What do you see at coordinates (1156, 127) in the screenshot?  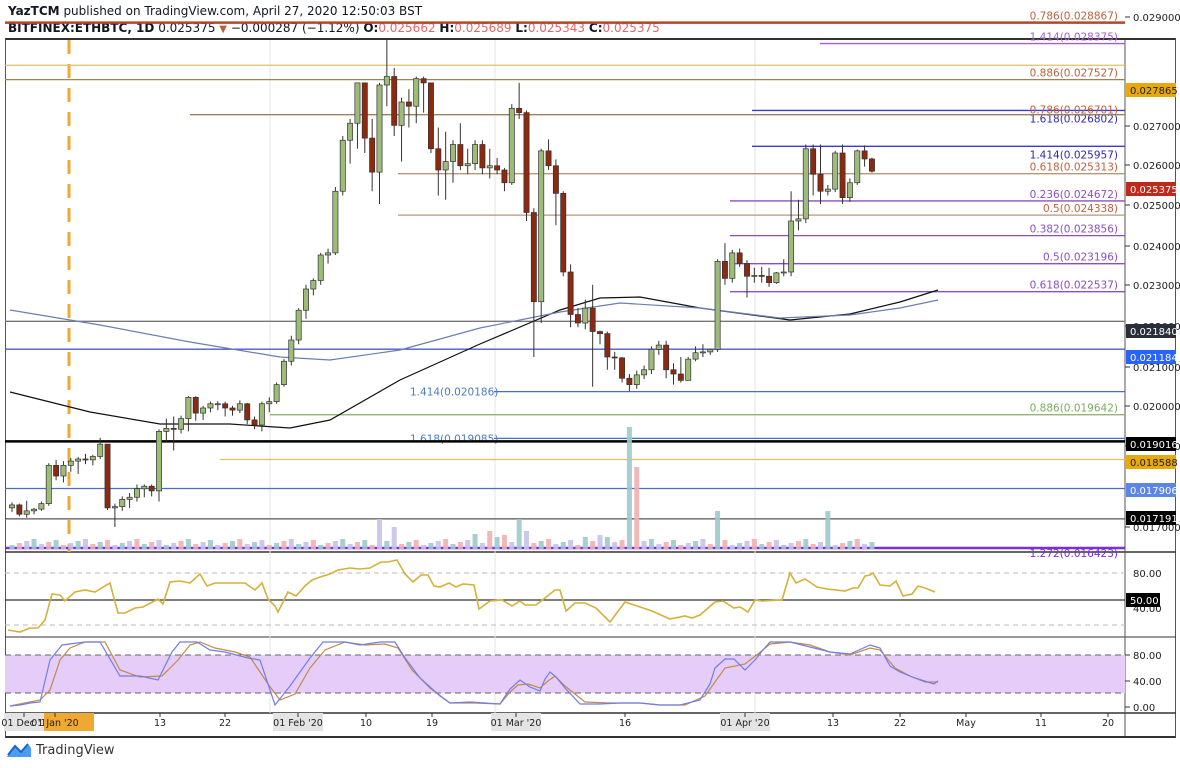 I see `price-tick-label: 0.027000` at bounding box center [1156, 127].